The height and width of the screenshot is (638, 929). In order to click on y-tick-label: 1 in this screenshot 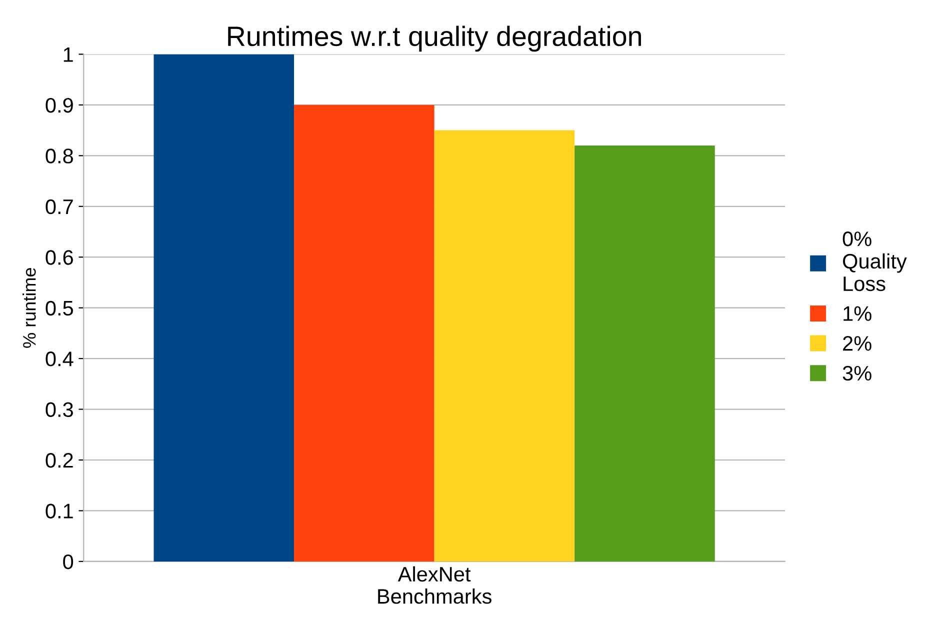, I will do `click(68, 54)`.